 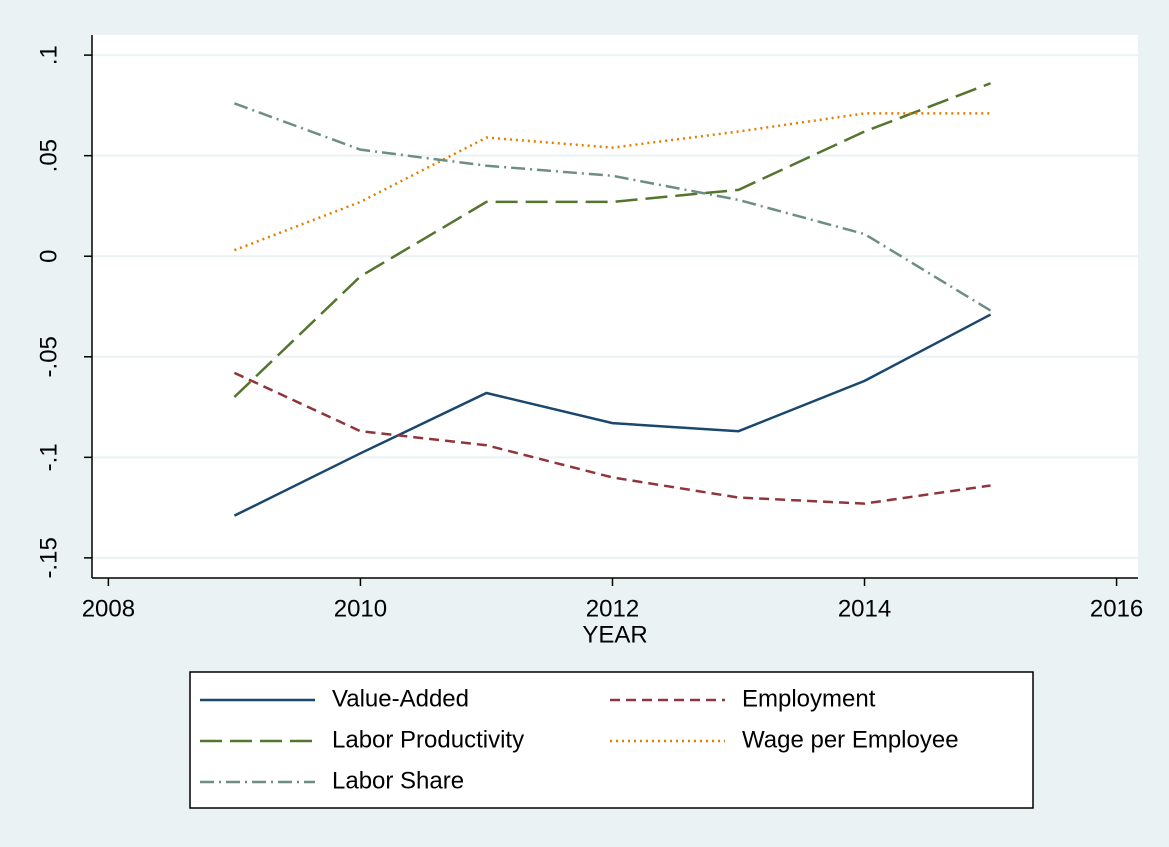 What do you see at coordinates (612, 608) in the screenshot?
I see `x-tick-label: 2012` at bounding box center [612, 608].